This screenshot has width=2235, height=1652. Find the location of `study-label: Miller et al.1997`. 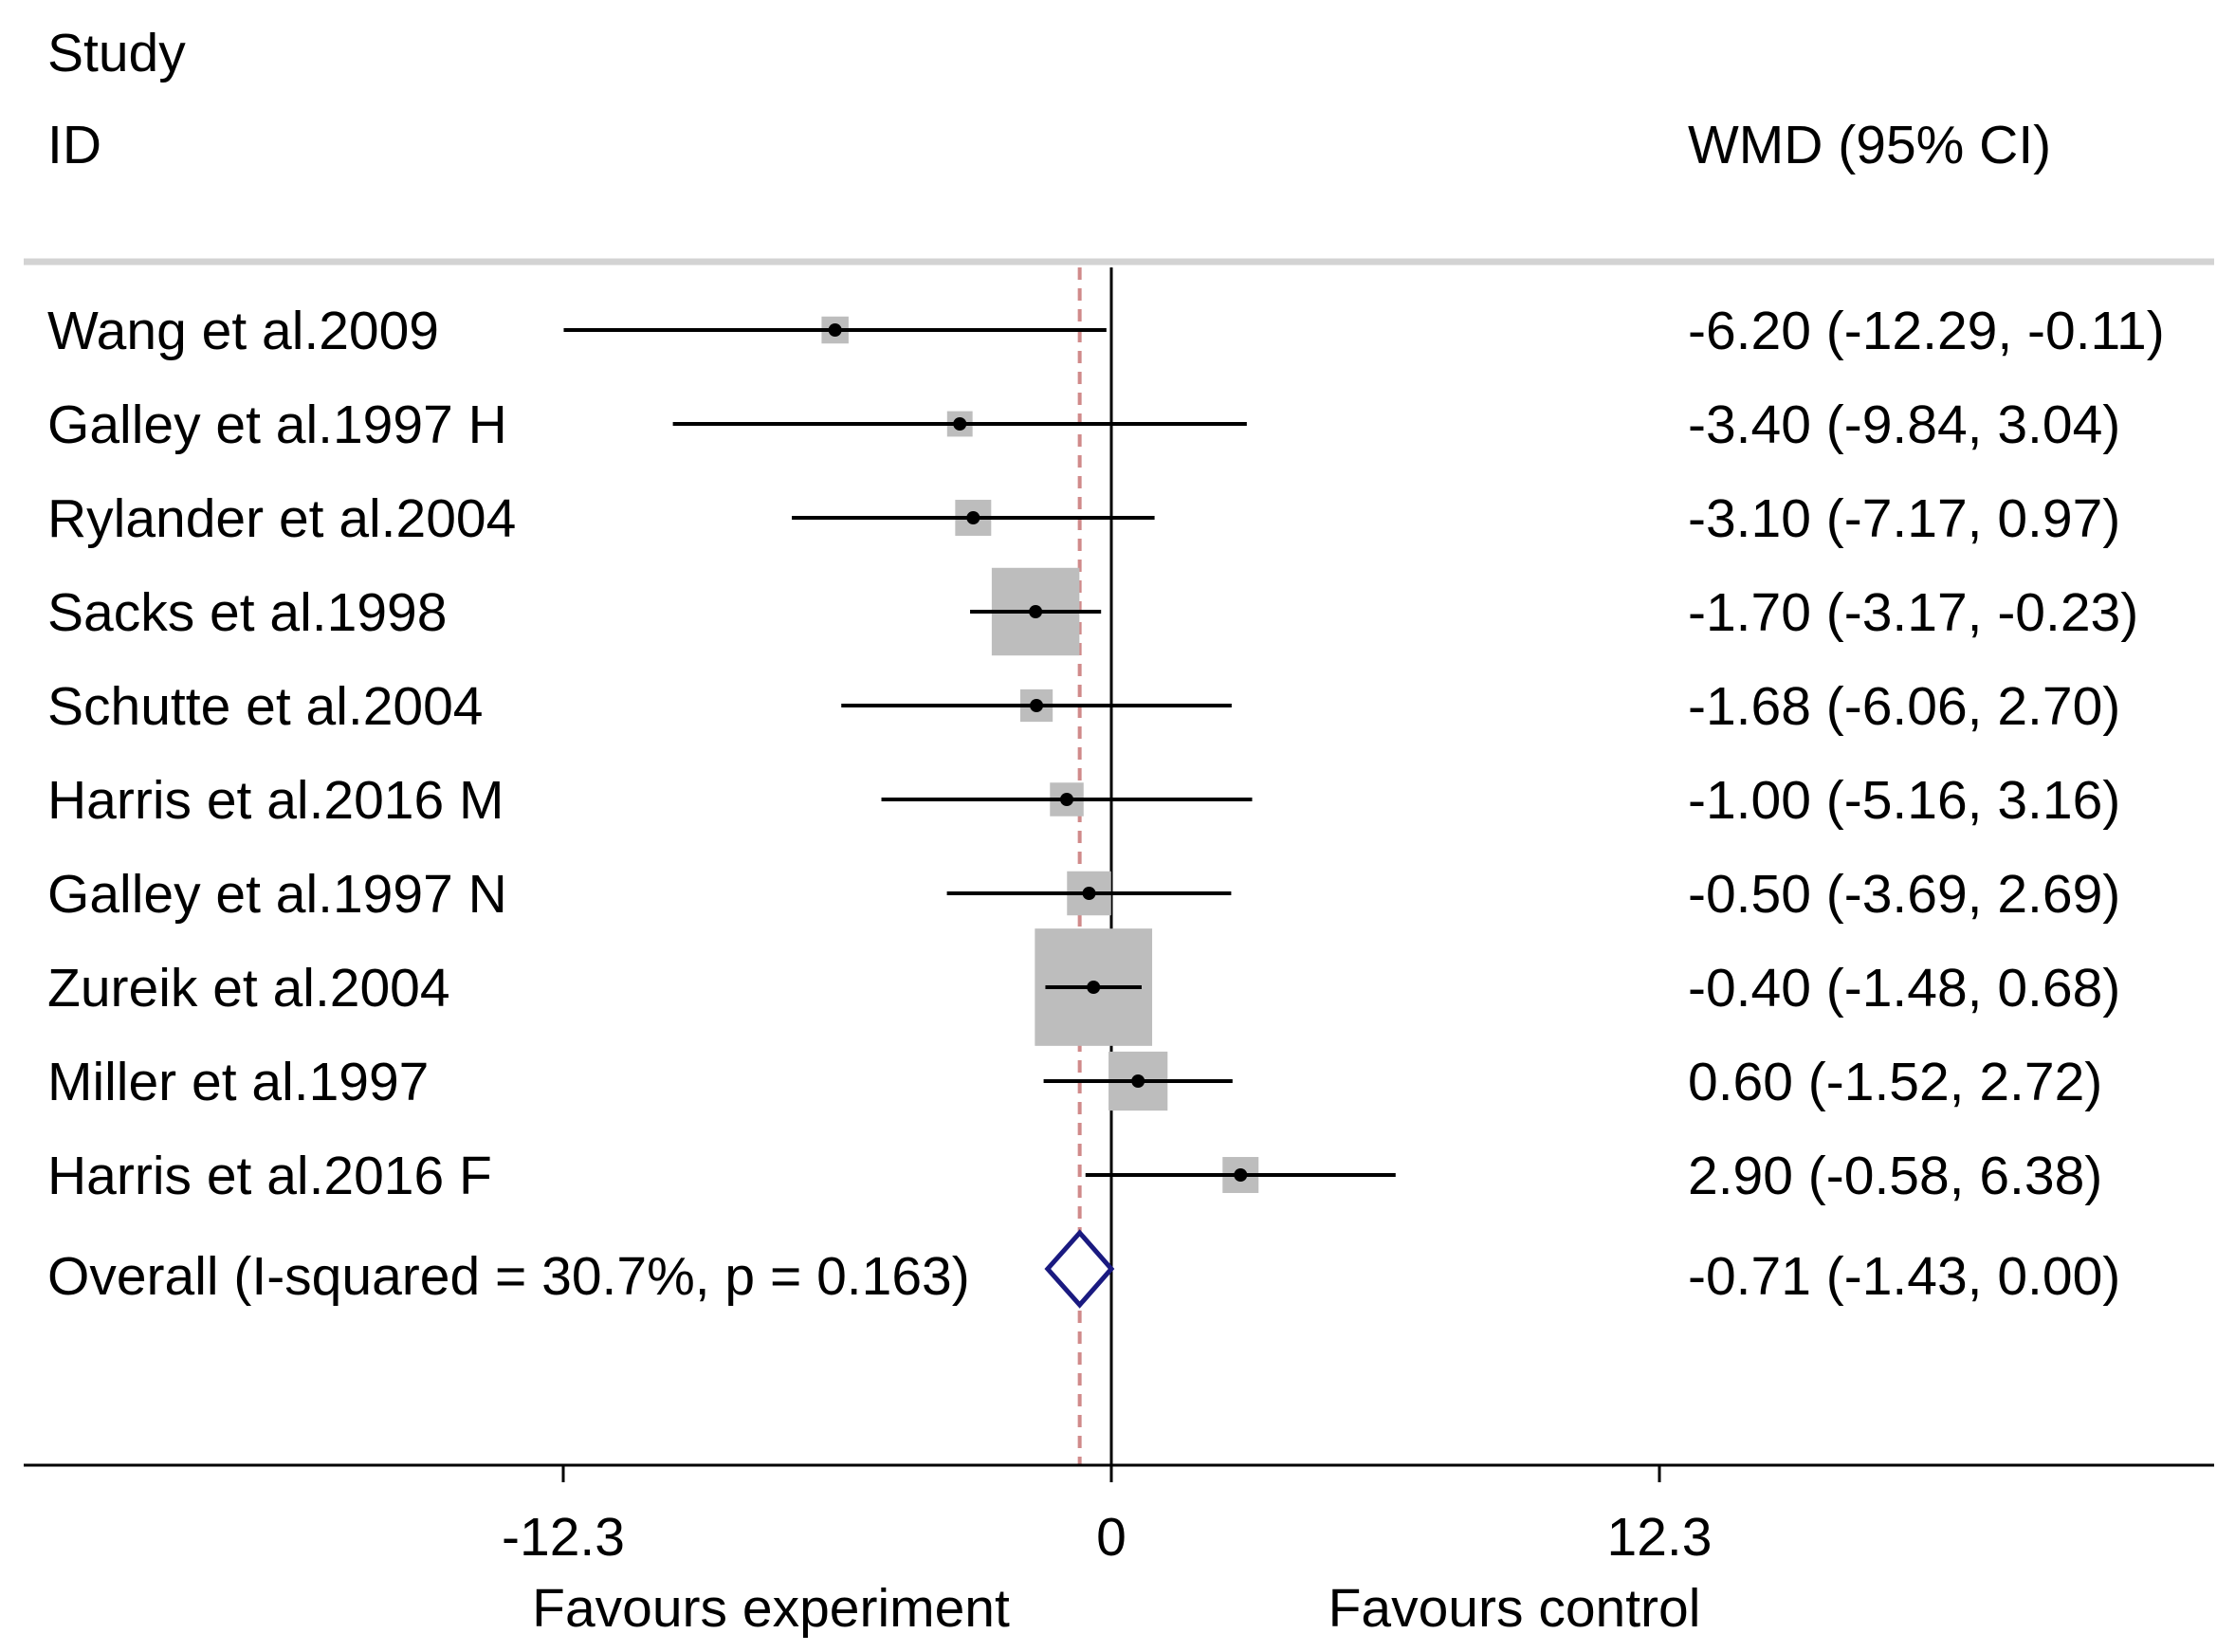

study-label: Miller et al.1997 is located at coordinates (238, 1082).